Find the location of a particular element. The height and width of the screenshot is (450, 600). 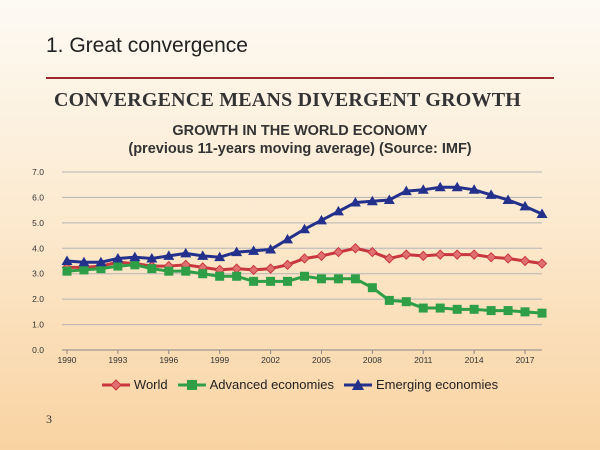

slide-number: 3 is located at coordinates (49, 419).